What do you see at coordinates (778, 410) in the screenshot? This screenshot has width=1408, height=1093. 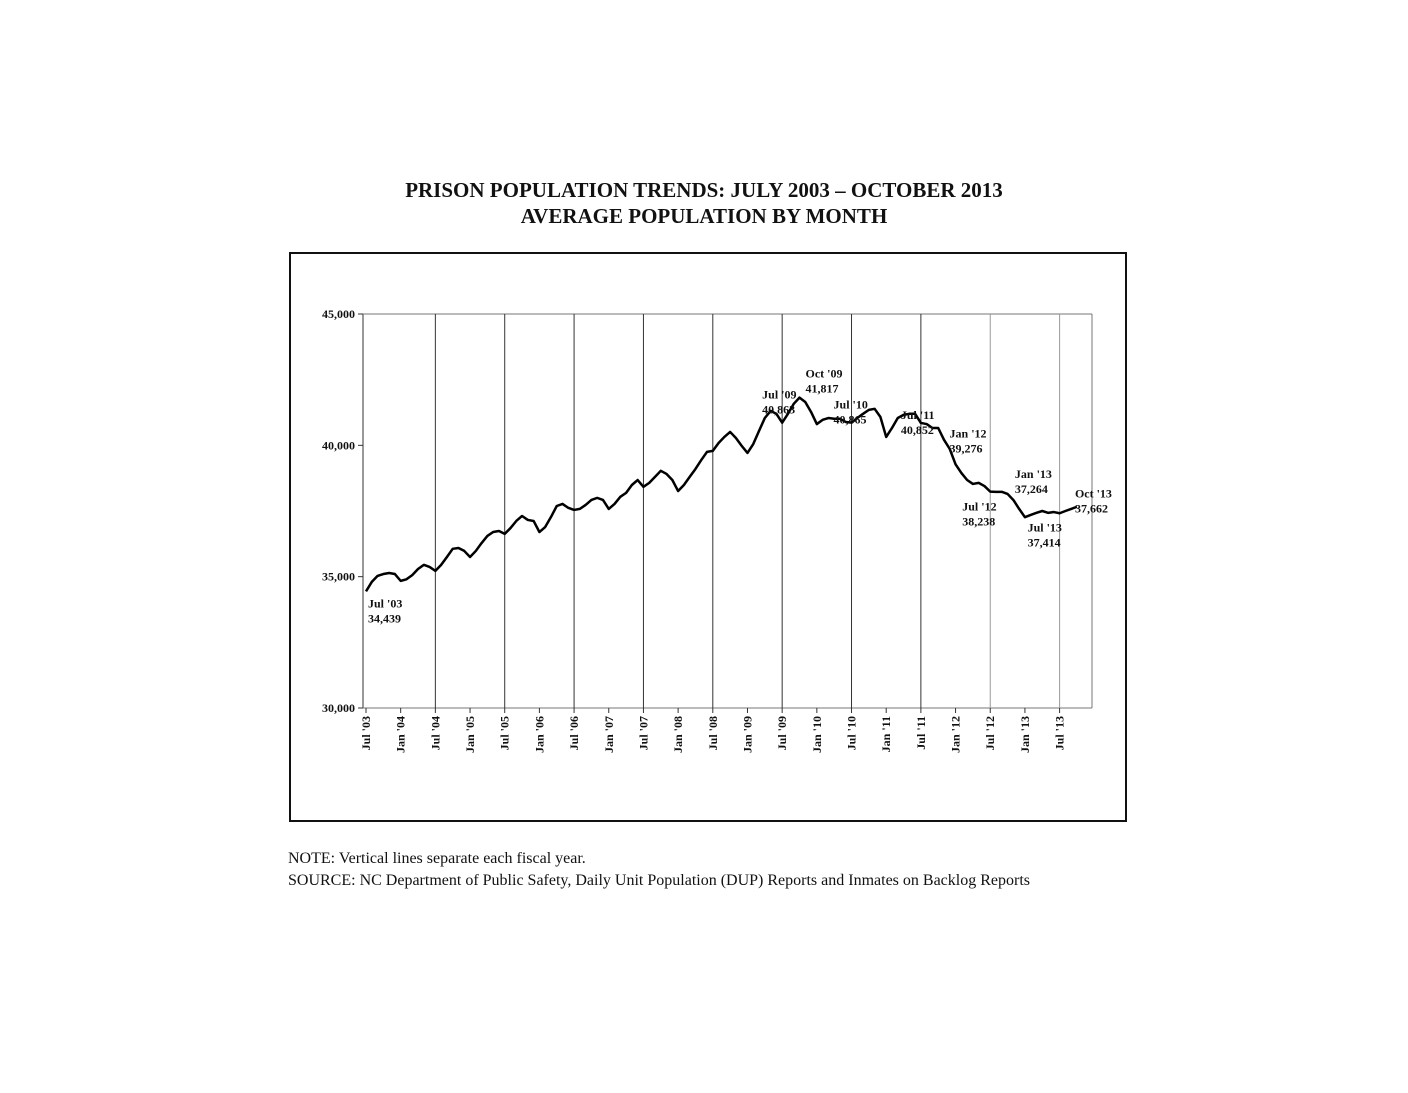 I see `annotation-value: 40,863` at bounding box center [778, 410].